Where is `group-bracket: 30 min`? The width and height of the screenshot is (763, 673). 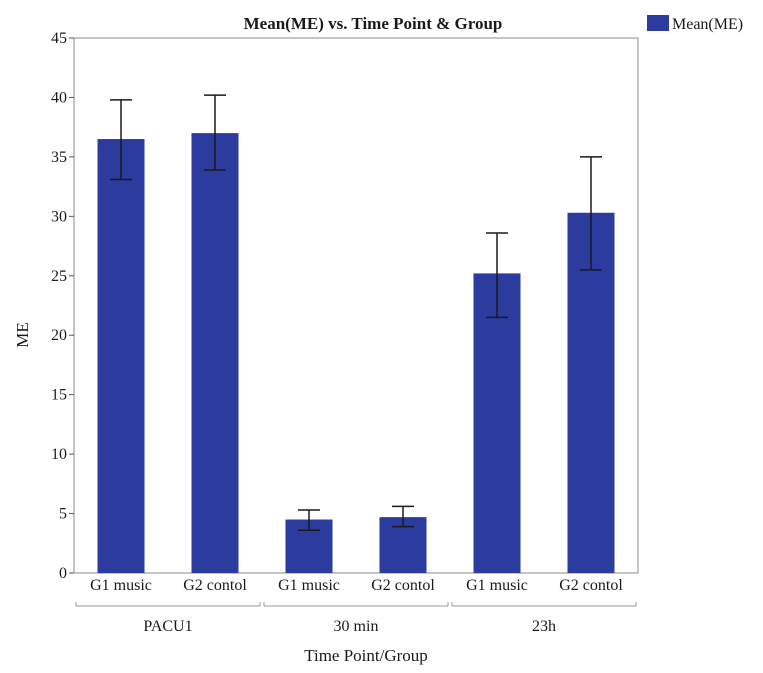
group-bracket: 30 min is located at coordinates (356, 618).